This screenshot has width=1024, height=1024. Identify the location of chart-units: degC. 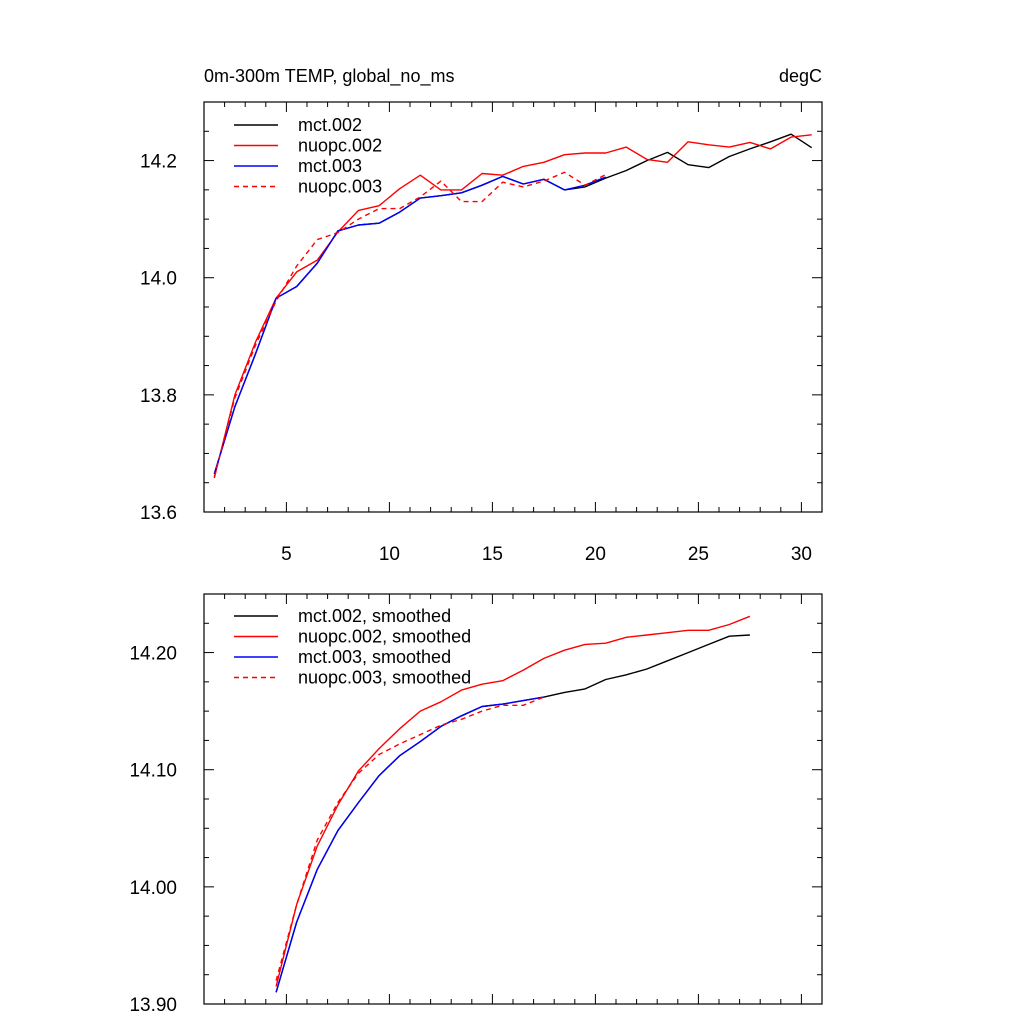
(800, 76).